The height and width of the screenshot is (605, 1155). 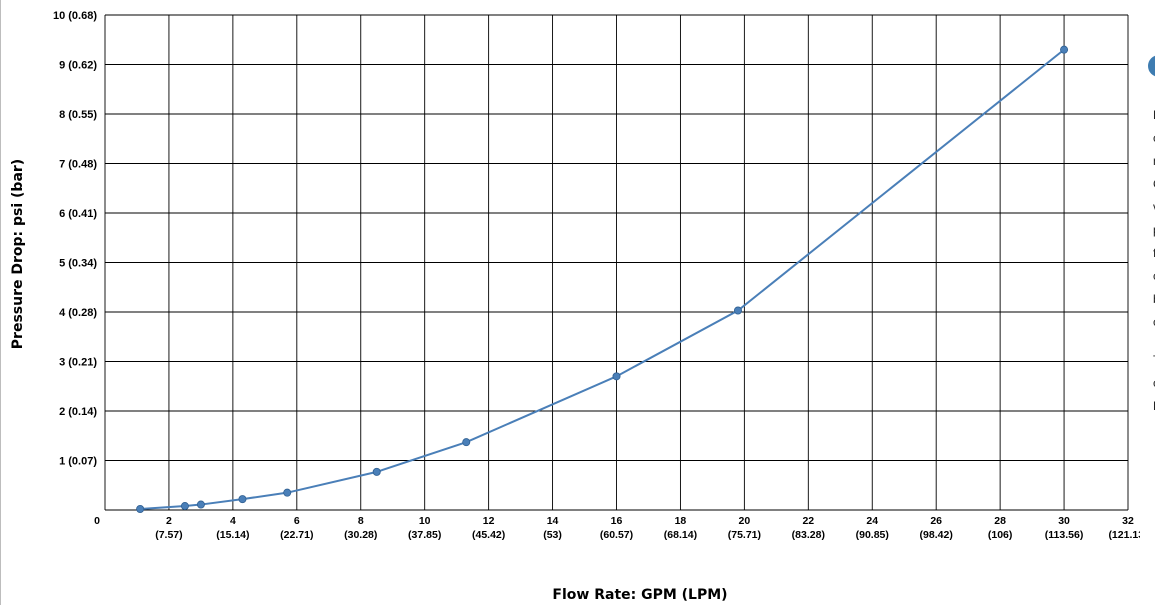 I want to click on x-tick-sublabel: (68.14), so click(x=680, y=535).